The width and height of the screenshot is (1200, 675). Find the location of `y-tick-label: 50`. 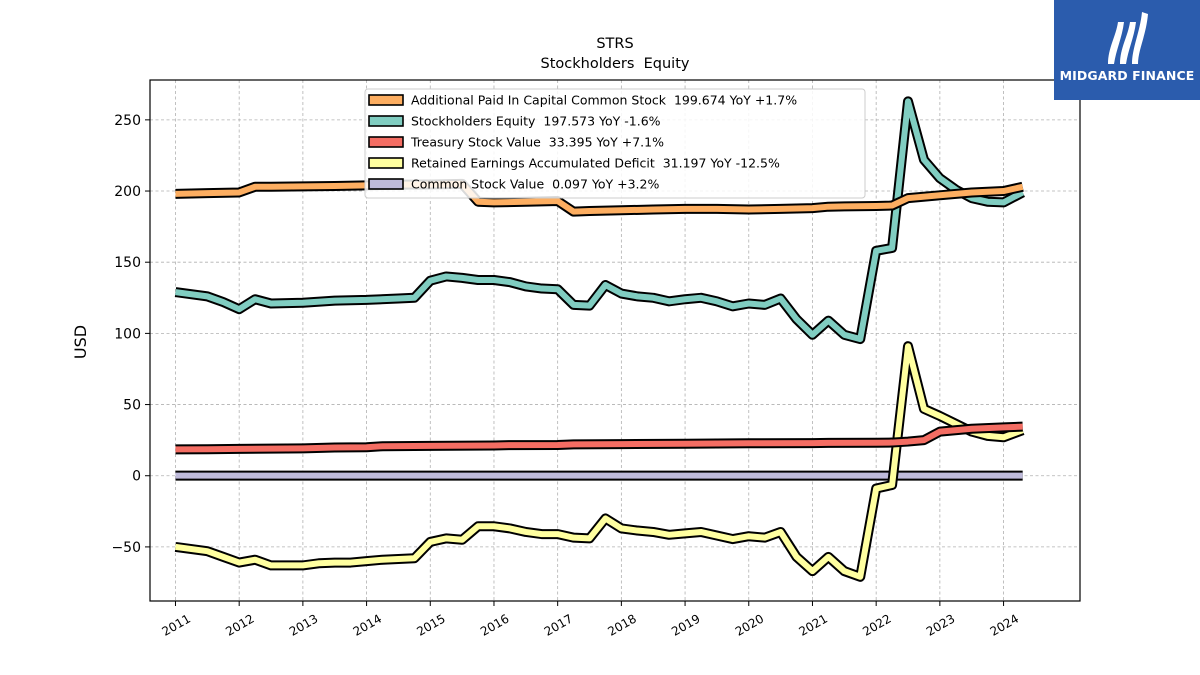

y-tick-label: 50 is located at coordinates (132, 406).